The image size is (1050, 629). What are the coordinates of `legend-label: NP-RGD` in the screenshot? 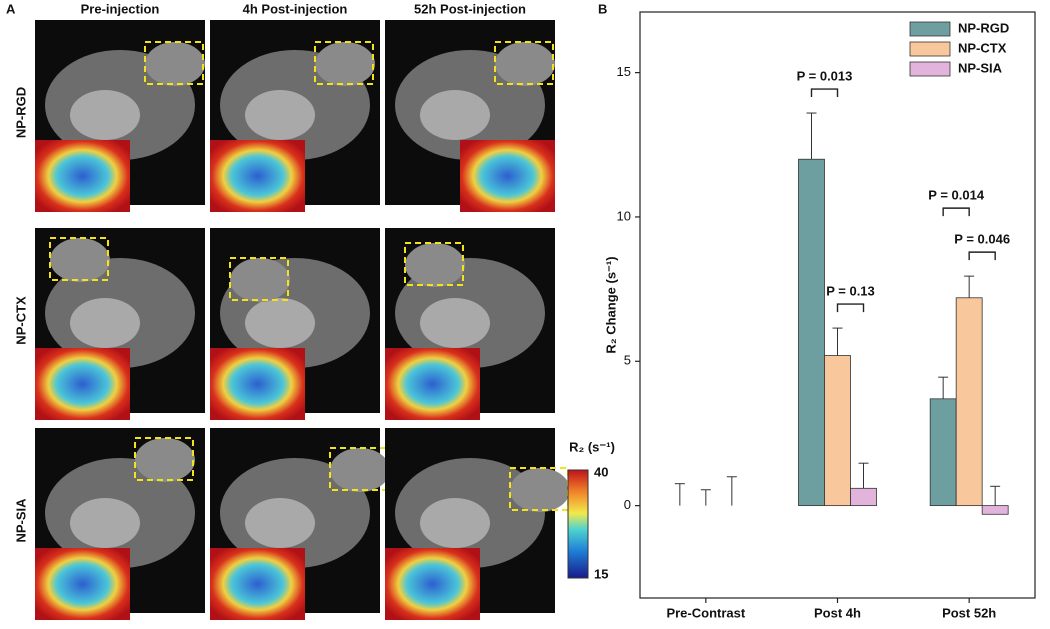 It's located at (983, 27).